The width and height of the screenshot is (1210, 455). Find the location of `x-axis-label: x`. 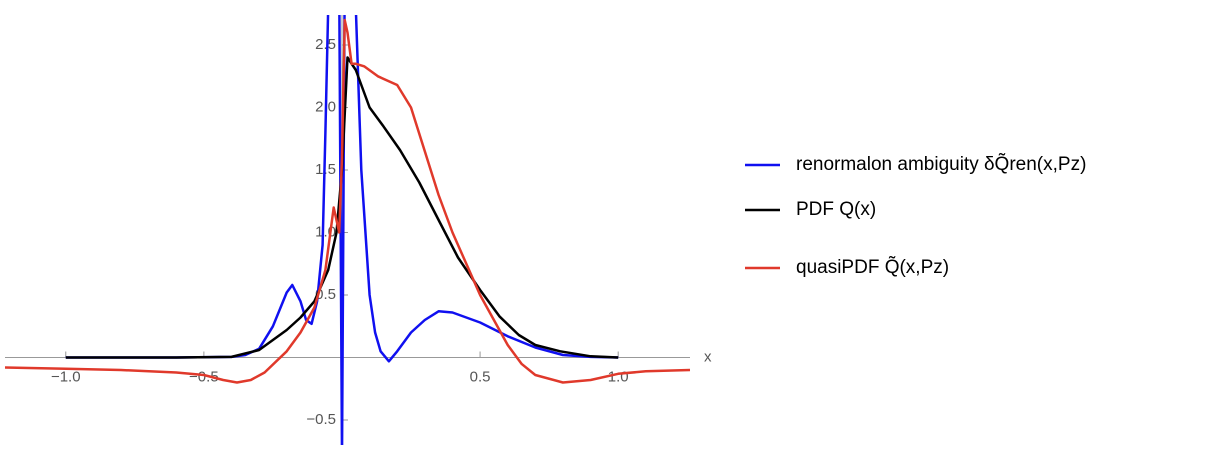

x-axis-label: x is located at coordinates (708, 356).